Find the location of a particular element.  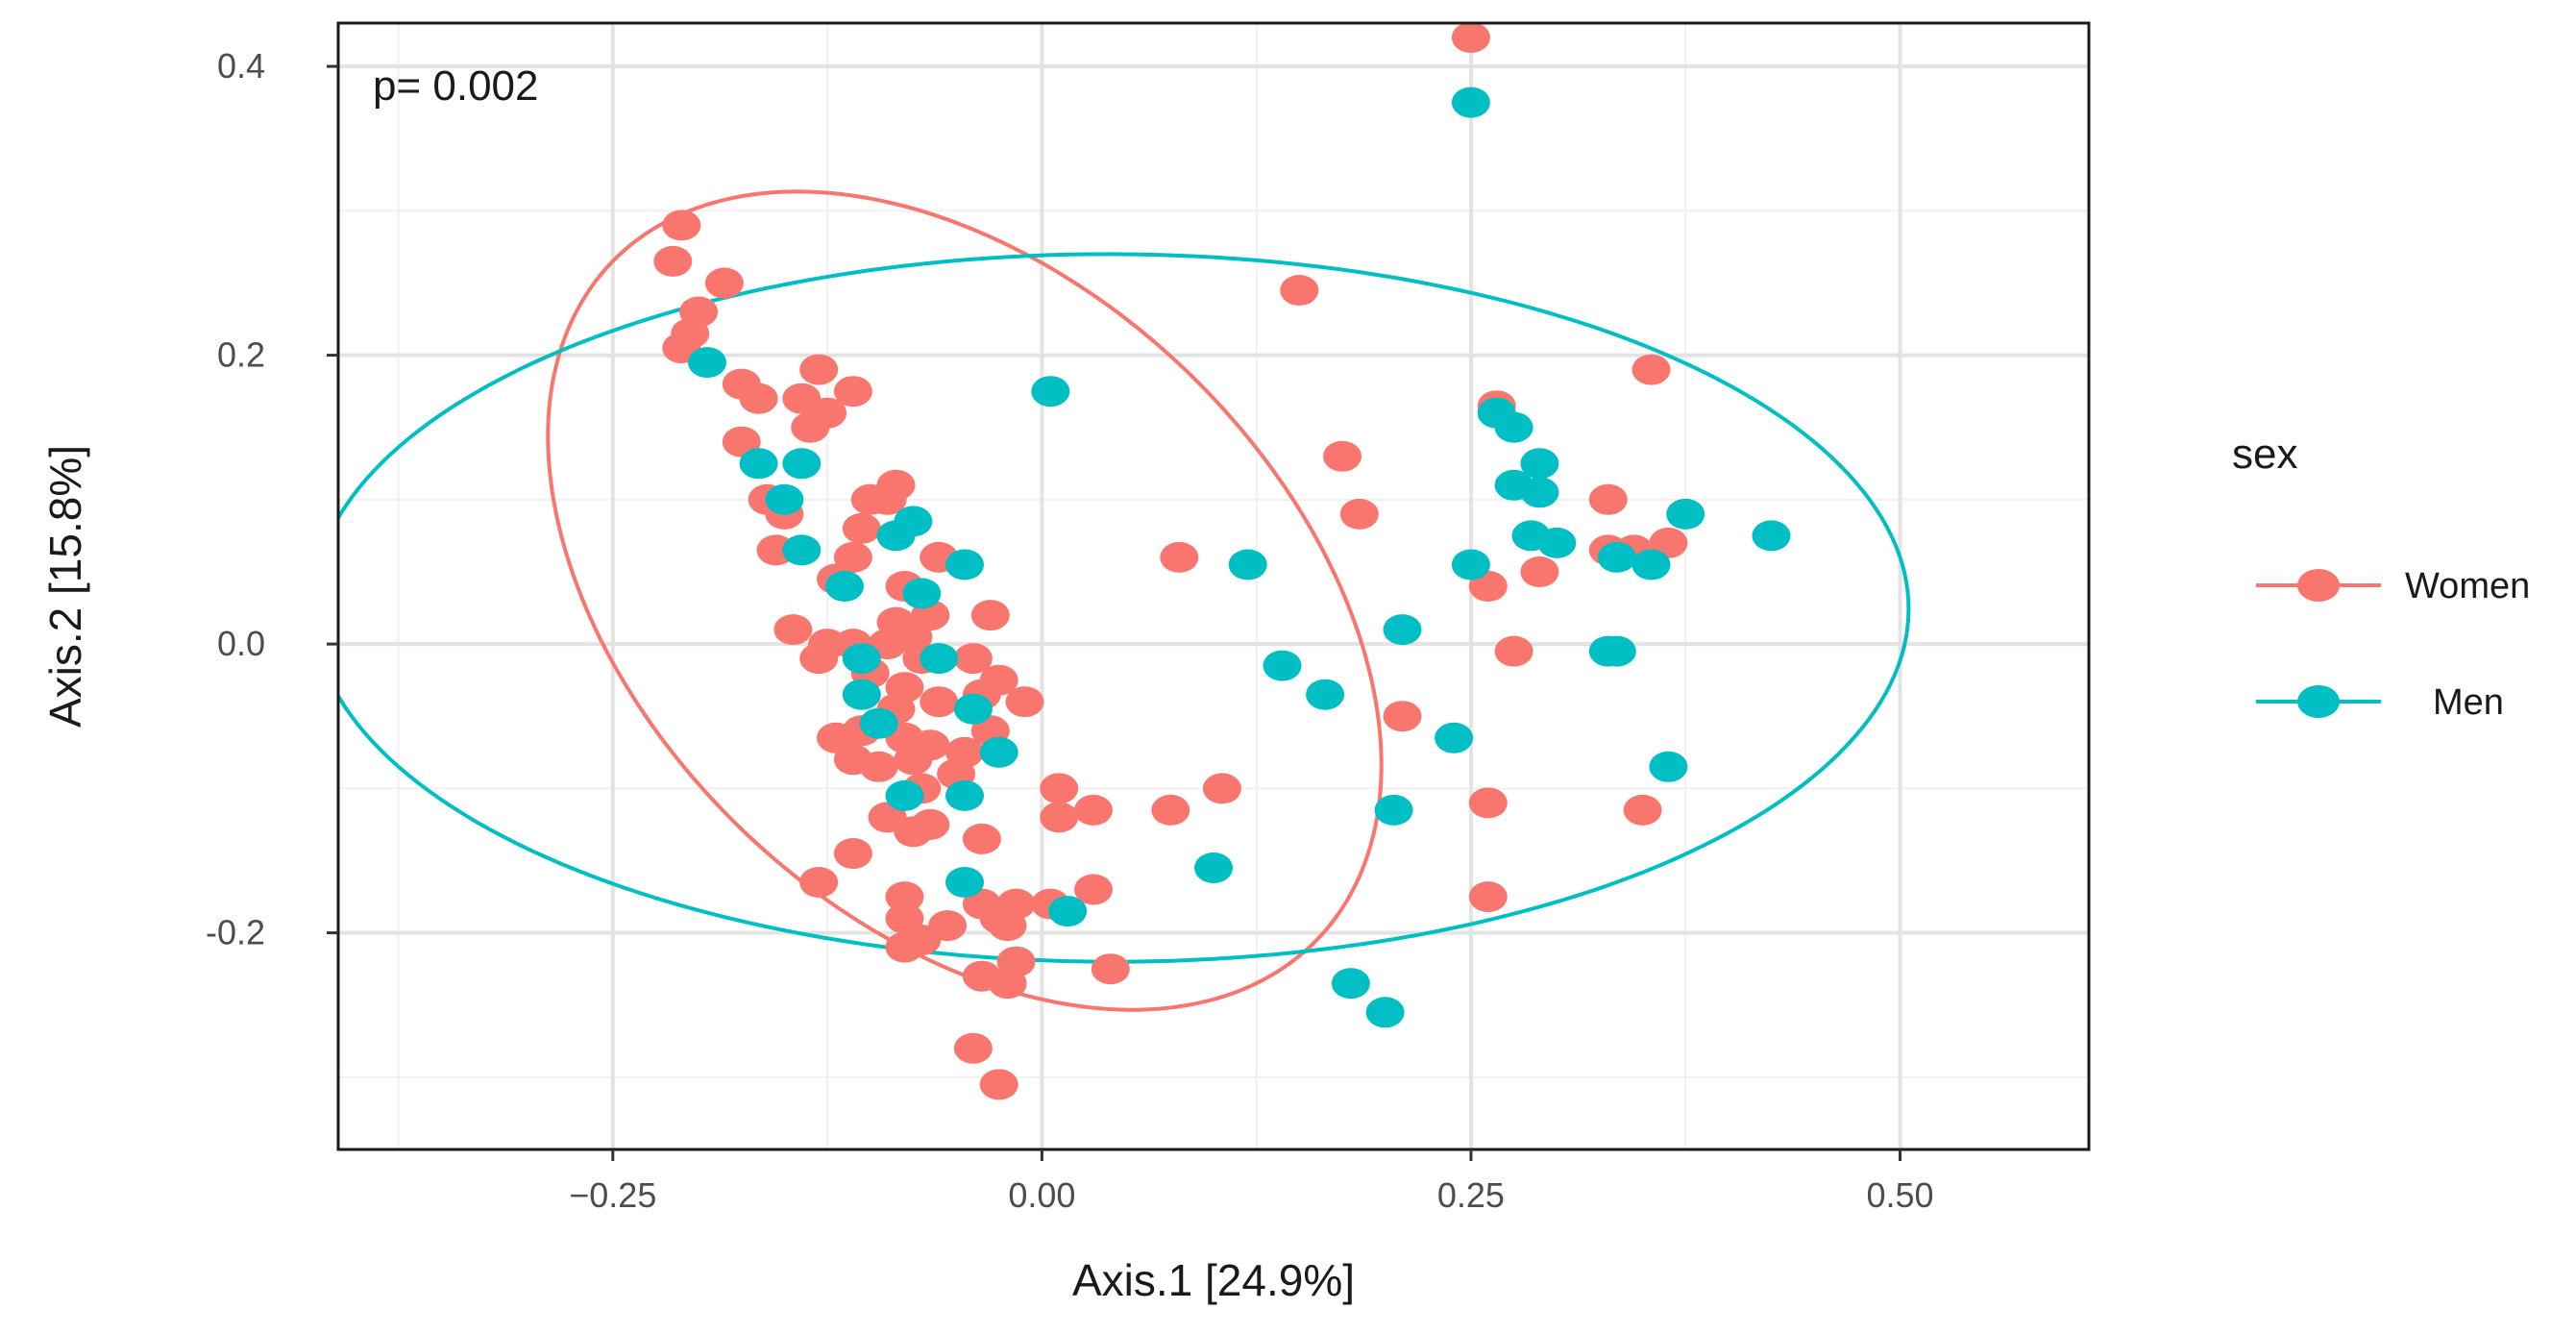

legend-item-women: Women is located at coordinates (2393, 586).